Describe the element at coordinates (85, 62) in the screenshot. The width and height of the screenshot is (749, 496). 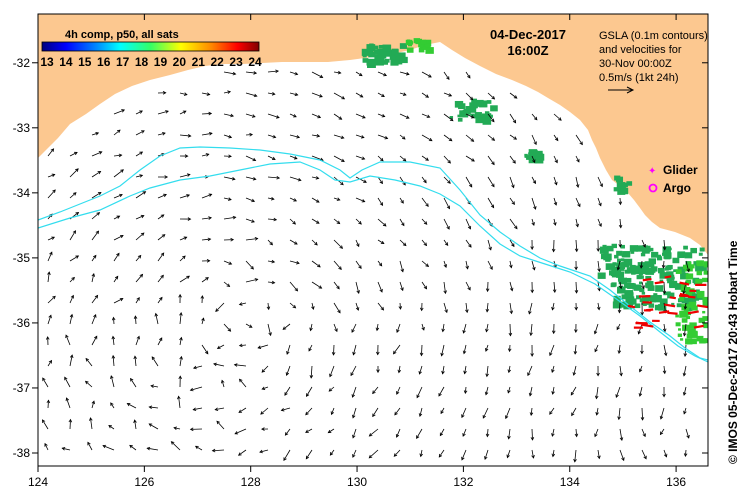
I see `colorbar-label: 15` at that location.